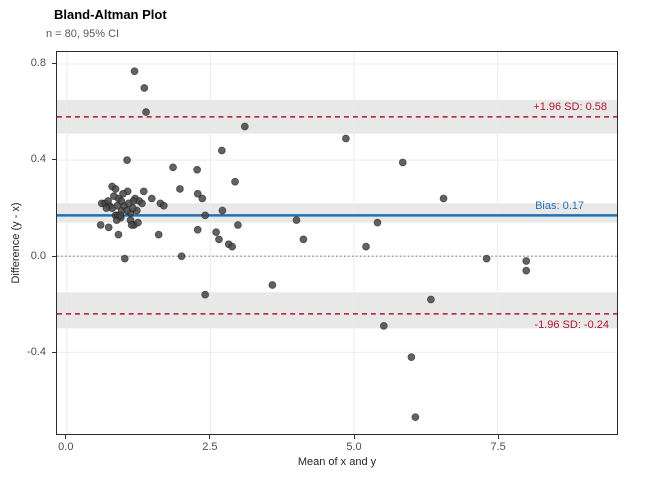 The image size is (672, 480). Describe the element at coordinates (498, 447) in the screenshot. I see `x-tick-label: 7.5` at that location.